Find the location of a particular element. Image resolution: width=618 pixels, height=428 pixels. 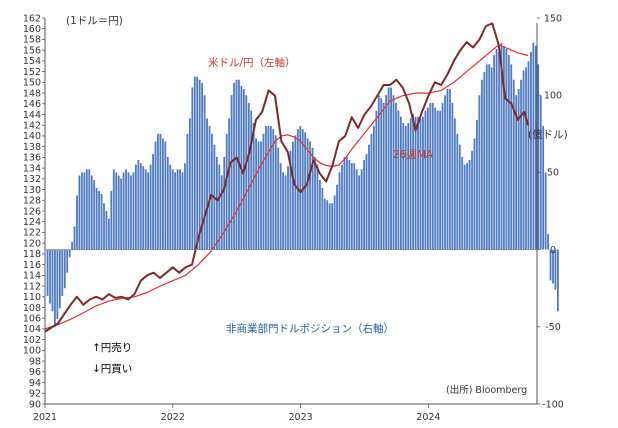

left-tick-label: 154 is located at coordinates (32, 61).